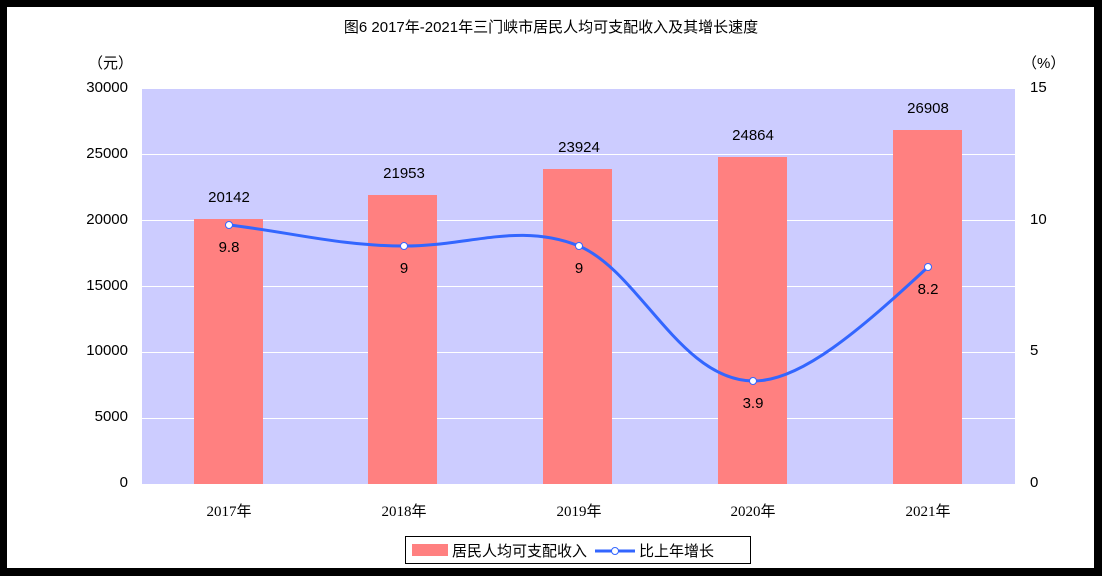 The height and width of the screenshot is (576, 1102). I want to click on growth-value-label: 8.2, so click(928, 289).